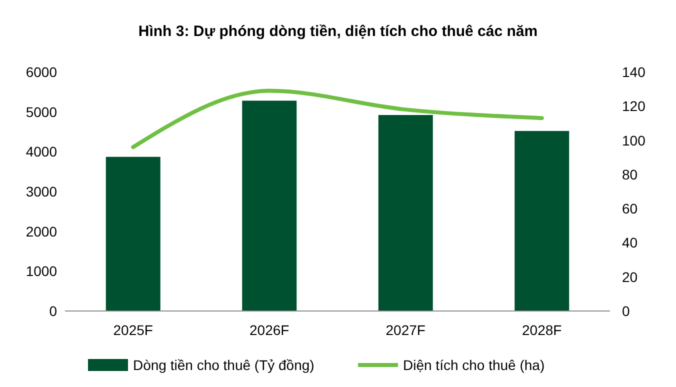  Describe the element at coordinates (223, 365) in the screenshot. I see `legend-label: Dòng tiền cho thuê (Tỷ đồng)` at that location.